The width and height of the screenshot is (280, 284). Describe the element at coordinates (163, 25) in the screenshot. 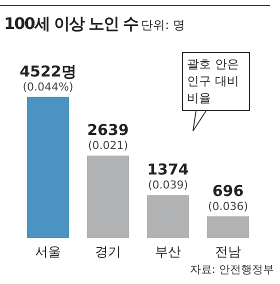

I see `chart-subtitle: 단위: 명` at that location.